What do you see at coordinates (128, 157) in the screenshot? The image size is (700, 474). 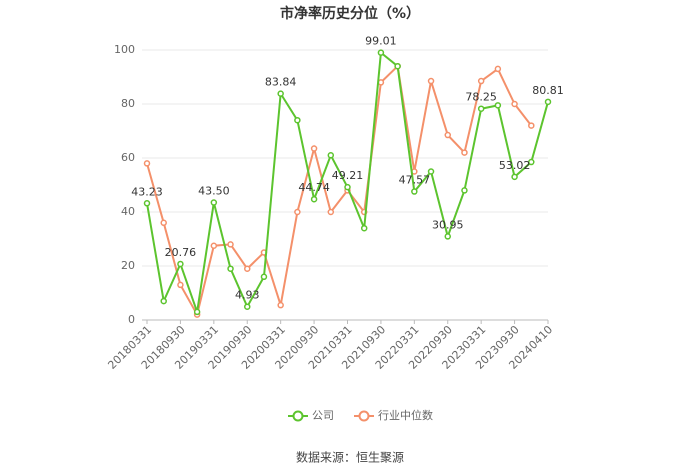 I see `y-tick-label: 60` at bounding box center [128, 157].